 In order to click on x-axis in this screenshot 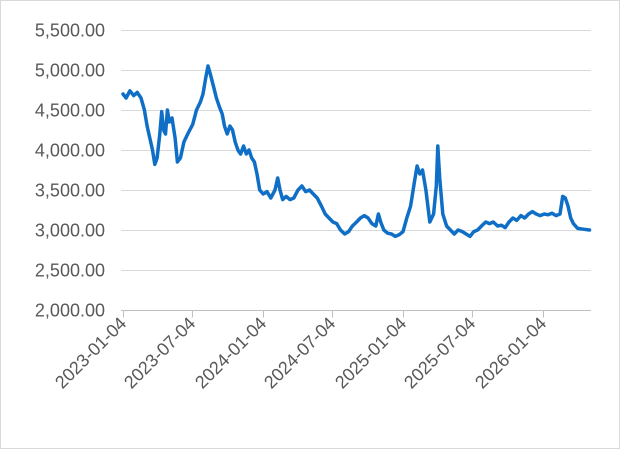, I will do `click(356, 314)`.